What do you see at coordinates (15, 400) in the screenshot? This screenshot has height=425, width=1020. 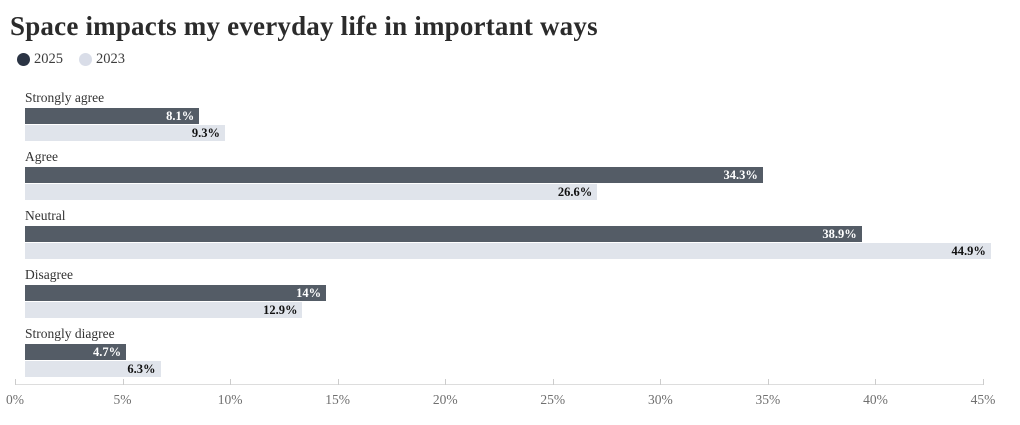 I see `axis-tick-label: 0%` at bounding box center [15, 400].